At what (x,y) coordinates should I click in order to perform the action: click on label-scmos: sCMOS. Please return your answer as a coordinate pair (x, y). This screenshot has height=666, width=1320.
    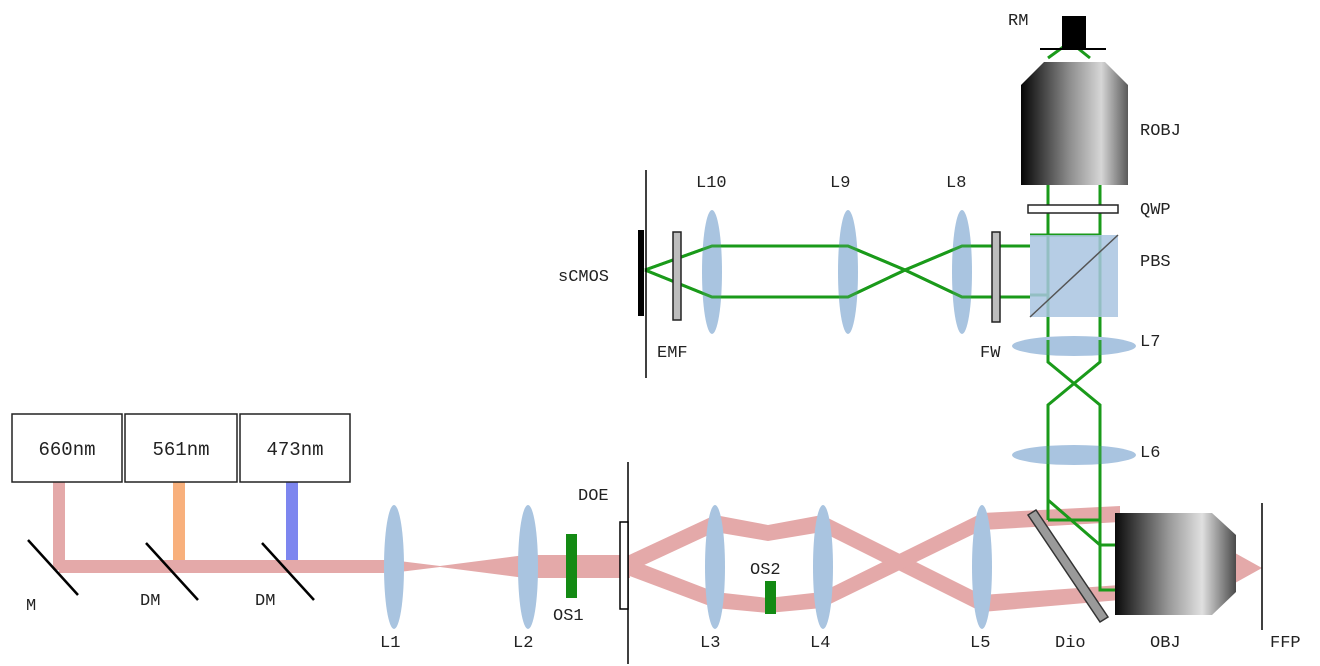
    Looking at the image, I should click on (583, 277).